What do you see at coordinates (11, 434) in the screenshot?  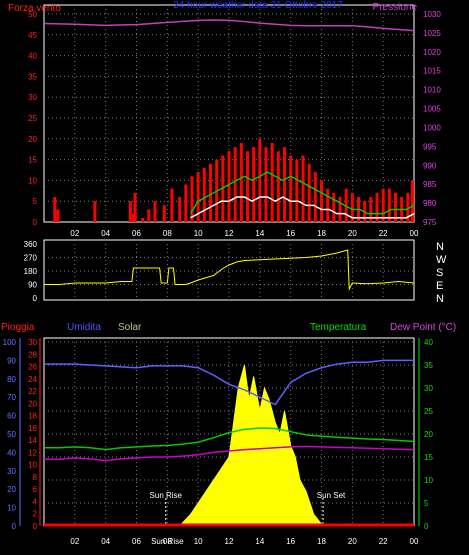 I see `humidity-tick-label: 50` at bounding box center [11, 434].